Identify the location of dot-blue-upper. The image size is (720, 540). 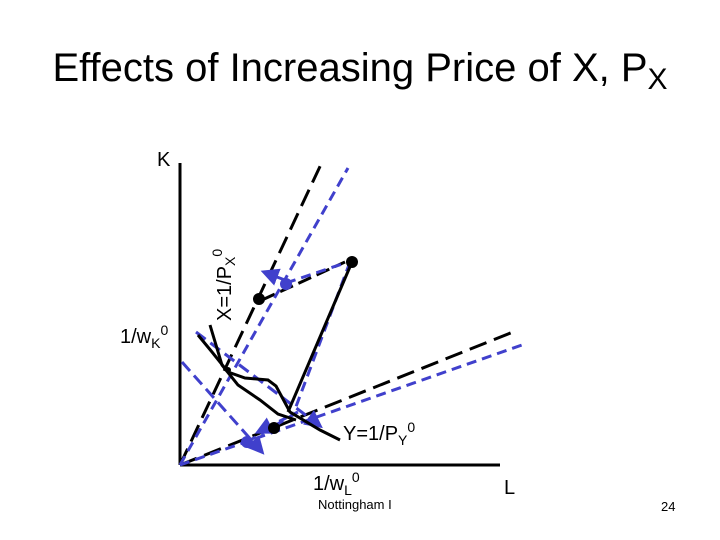
(286, 284).